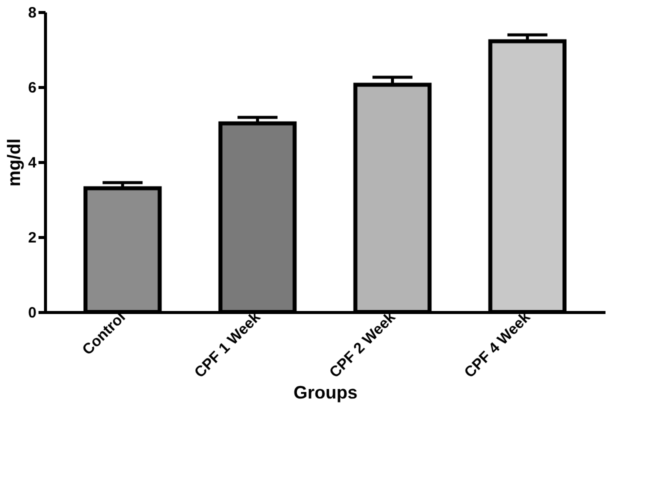  I want to click on x-axis-title: Groups, so click(325, 392).